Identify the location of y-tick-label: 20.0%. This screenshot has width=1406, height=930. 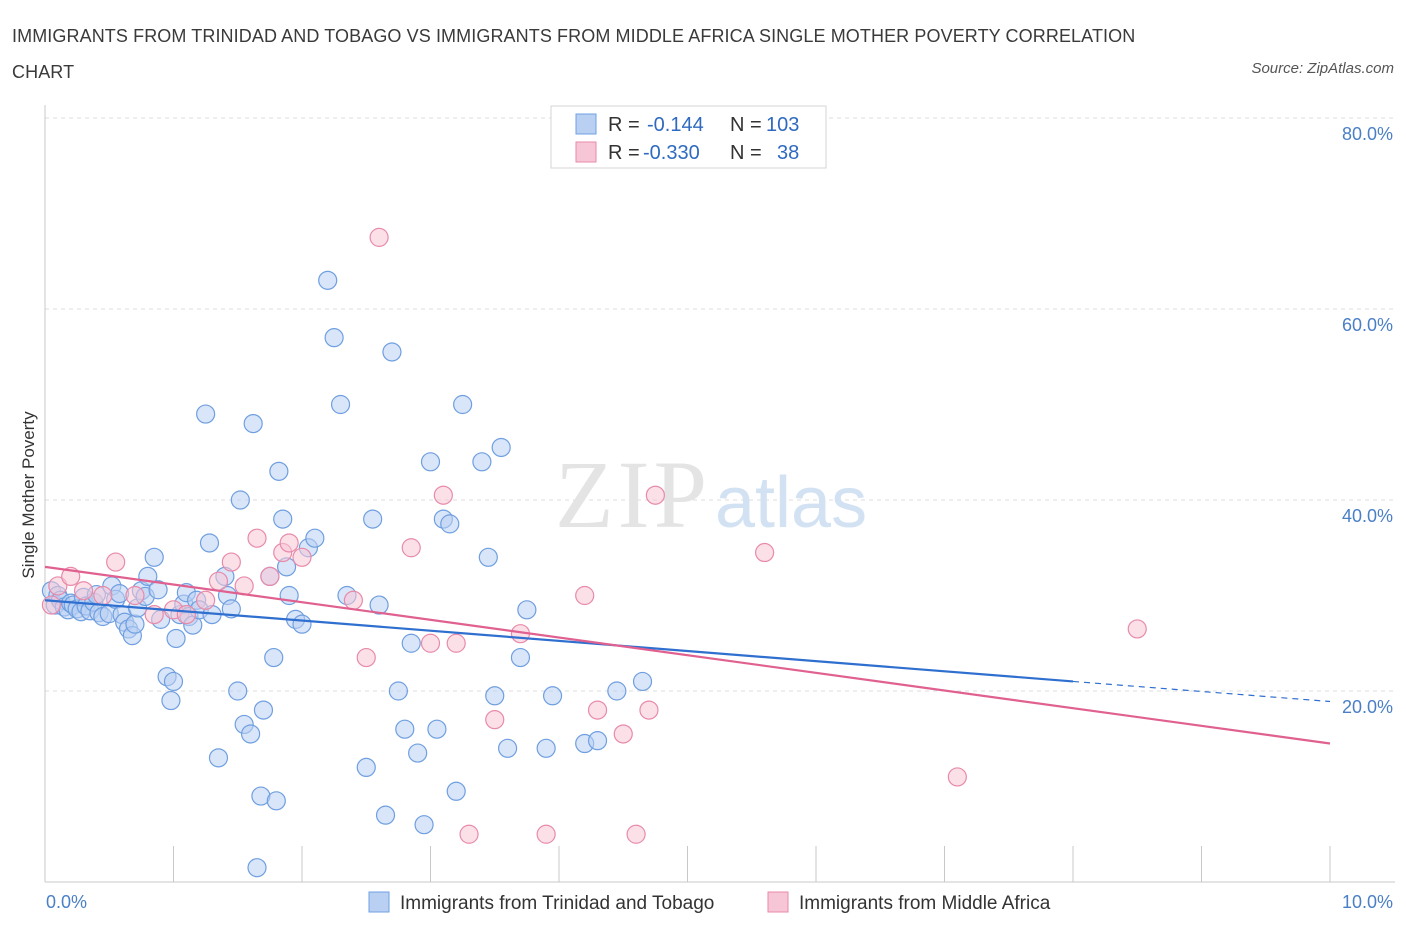
(1367, 707).